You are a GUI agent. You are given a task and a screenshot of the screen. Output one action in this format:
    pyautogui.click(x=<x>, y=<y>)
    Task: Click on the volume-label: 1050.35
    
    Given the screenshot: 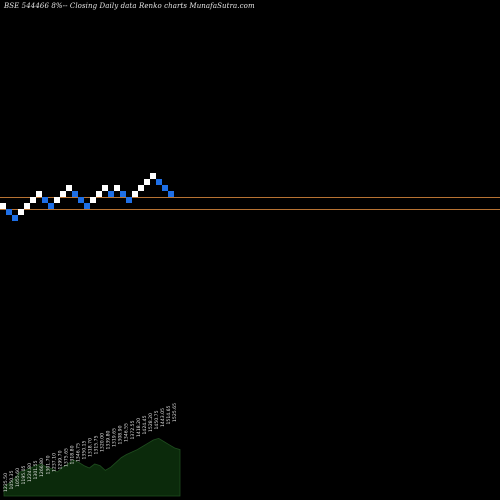 What is the action you would take?
    pyautogui.click(x=12, y=479)
    